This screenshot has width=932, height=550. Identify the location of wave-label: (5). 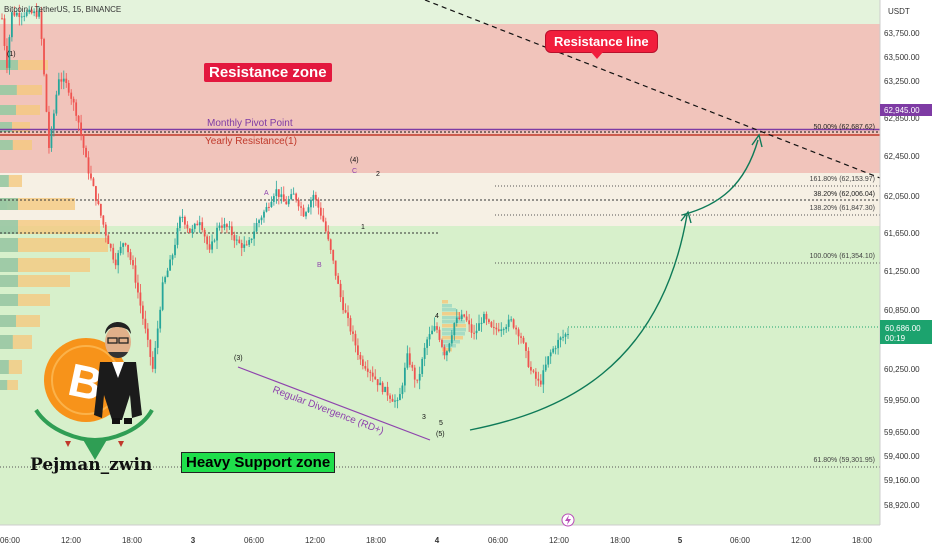
(440, 434).